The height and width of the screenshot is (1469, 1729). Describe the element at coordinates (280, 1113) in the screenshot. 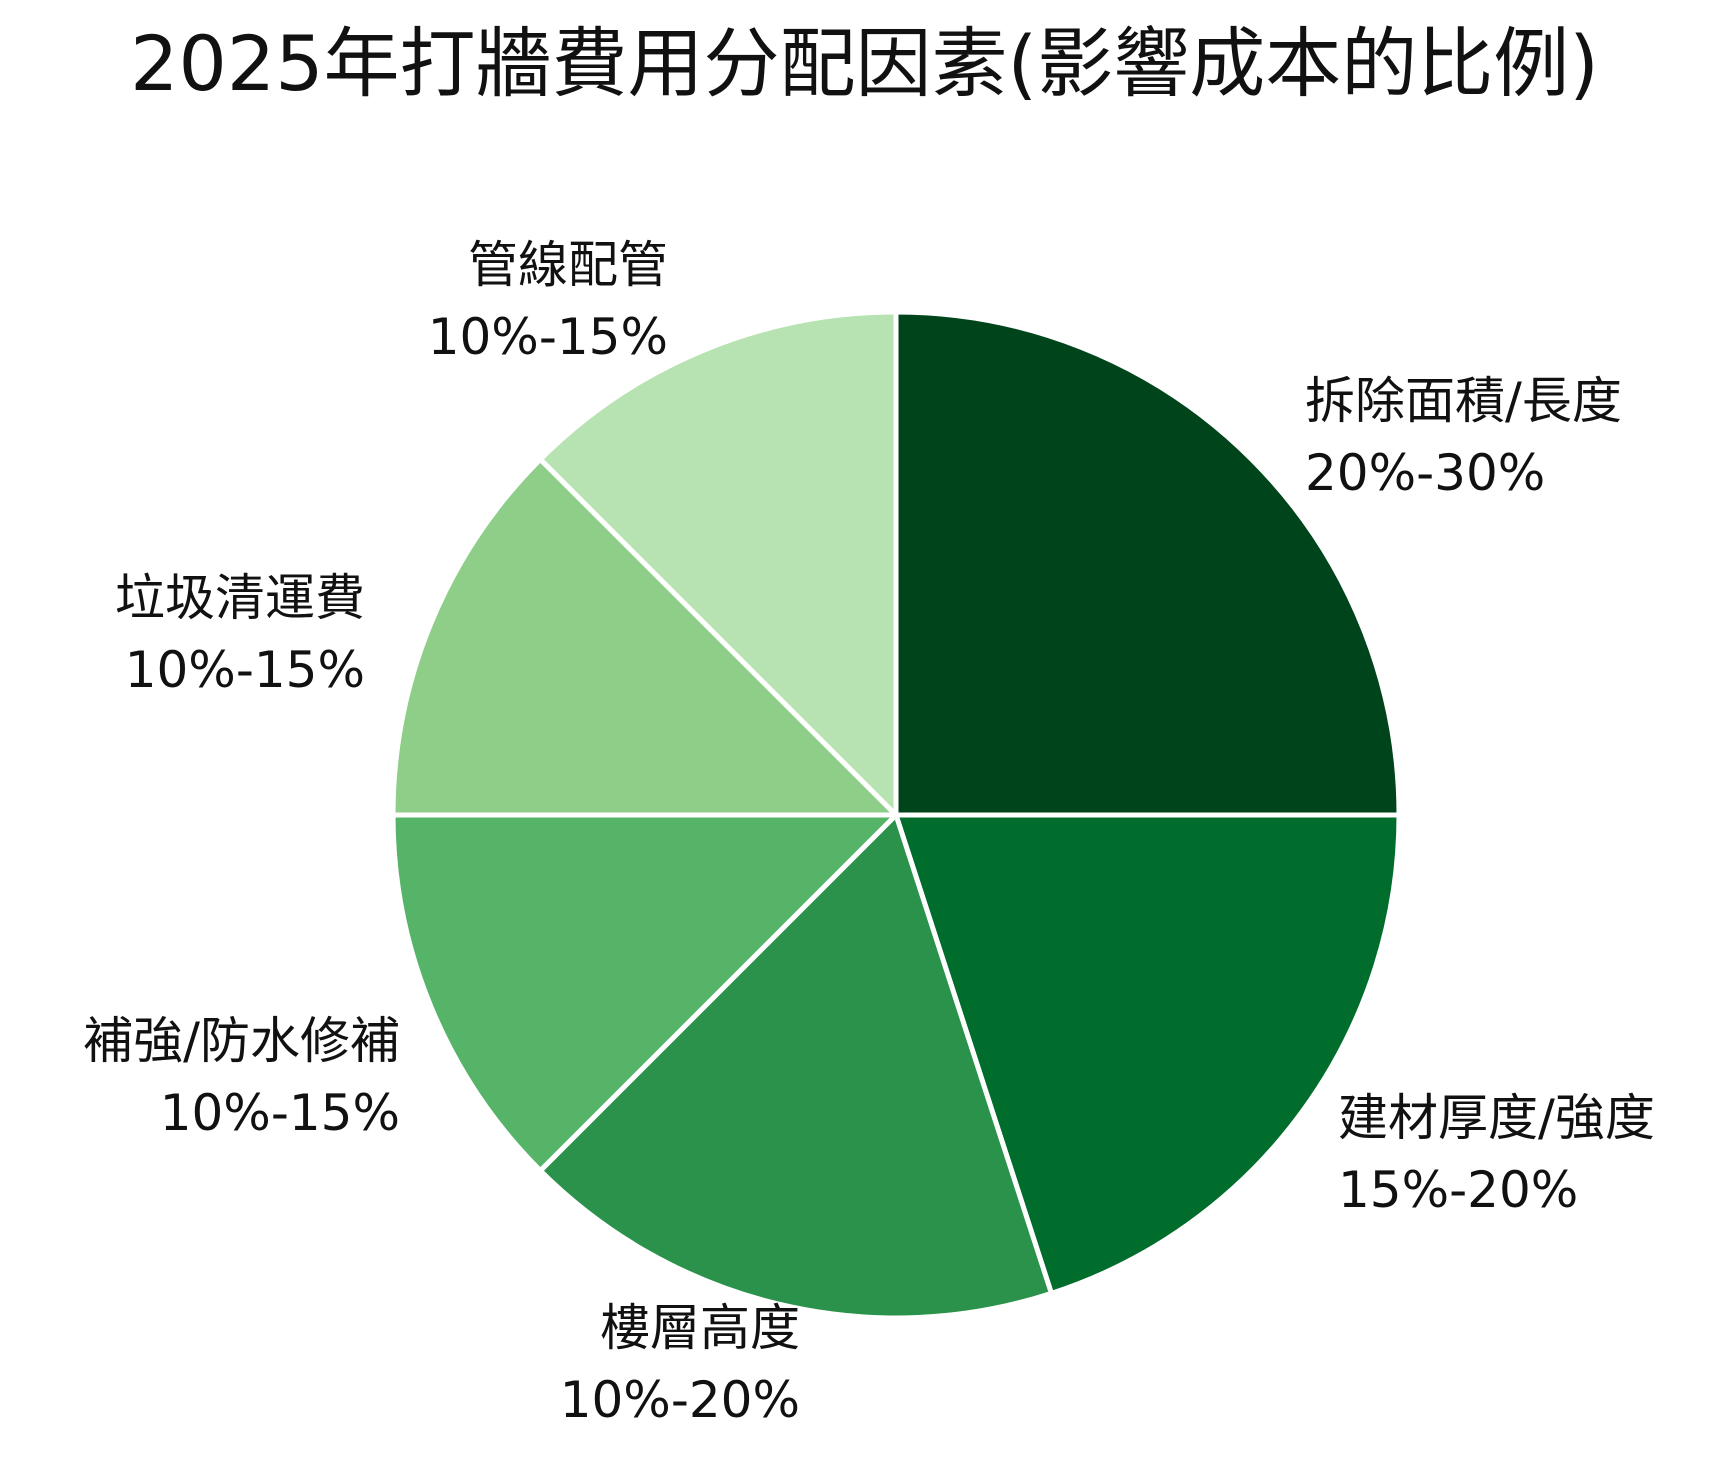

I see `slice-label-range-4: 10%-15%` at that location.